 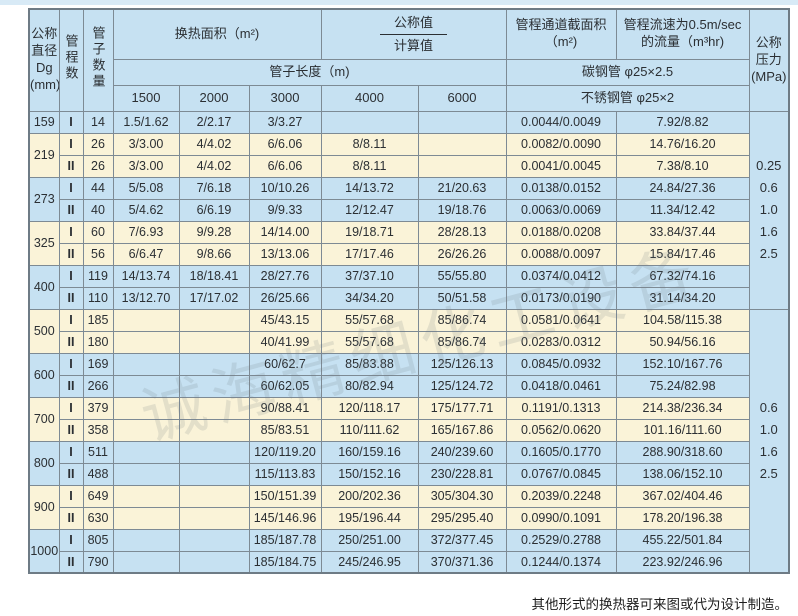 What do you see at coordinates (561, 232) in the screenshot?
I see `cell-section-area: 0.0188/0.0208` at bounding box center [561, 232].